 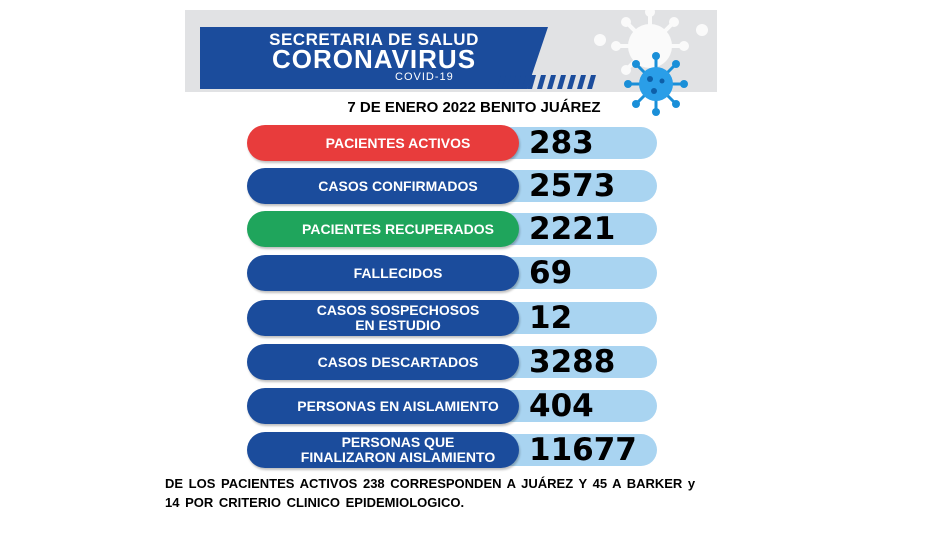 What do you see at coordinates (561, 406) in the screenshot?
I see `stat-value: 404` at bounding box center [561, 406].